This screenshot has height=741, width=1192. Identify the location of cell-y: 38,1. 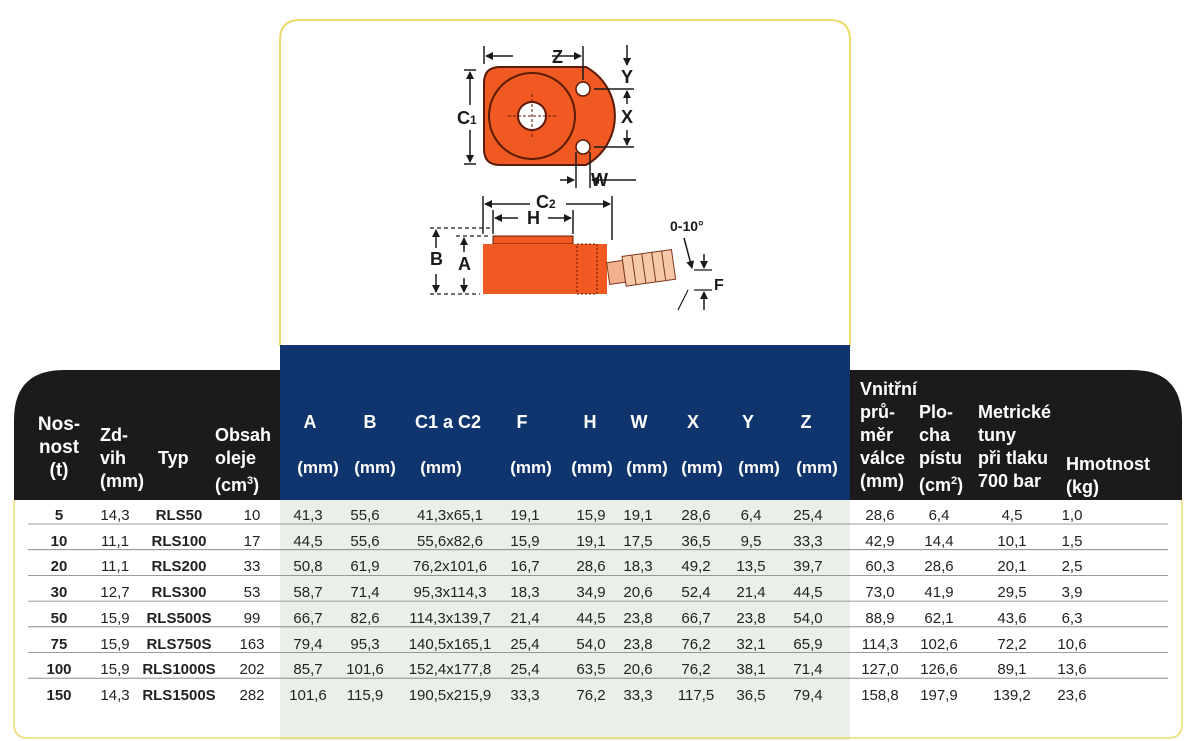
(751, 670).